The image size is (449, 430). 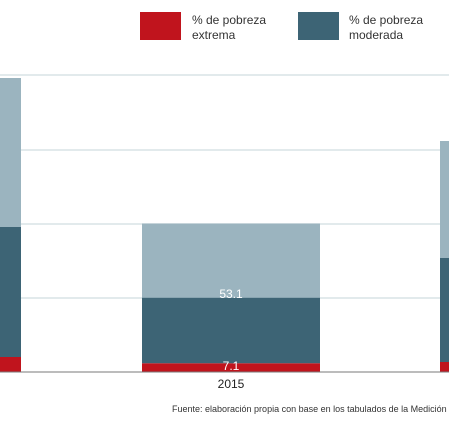 I want to click on bar-label-extreme: 7.1, so click(x=231, y=366).